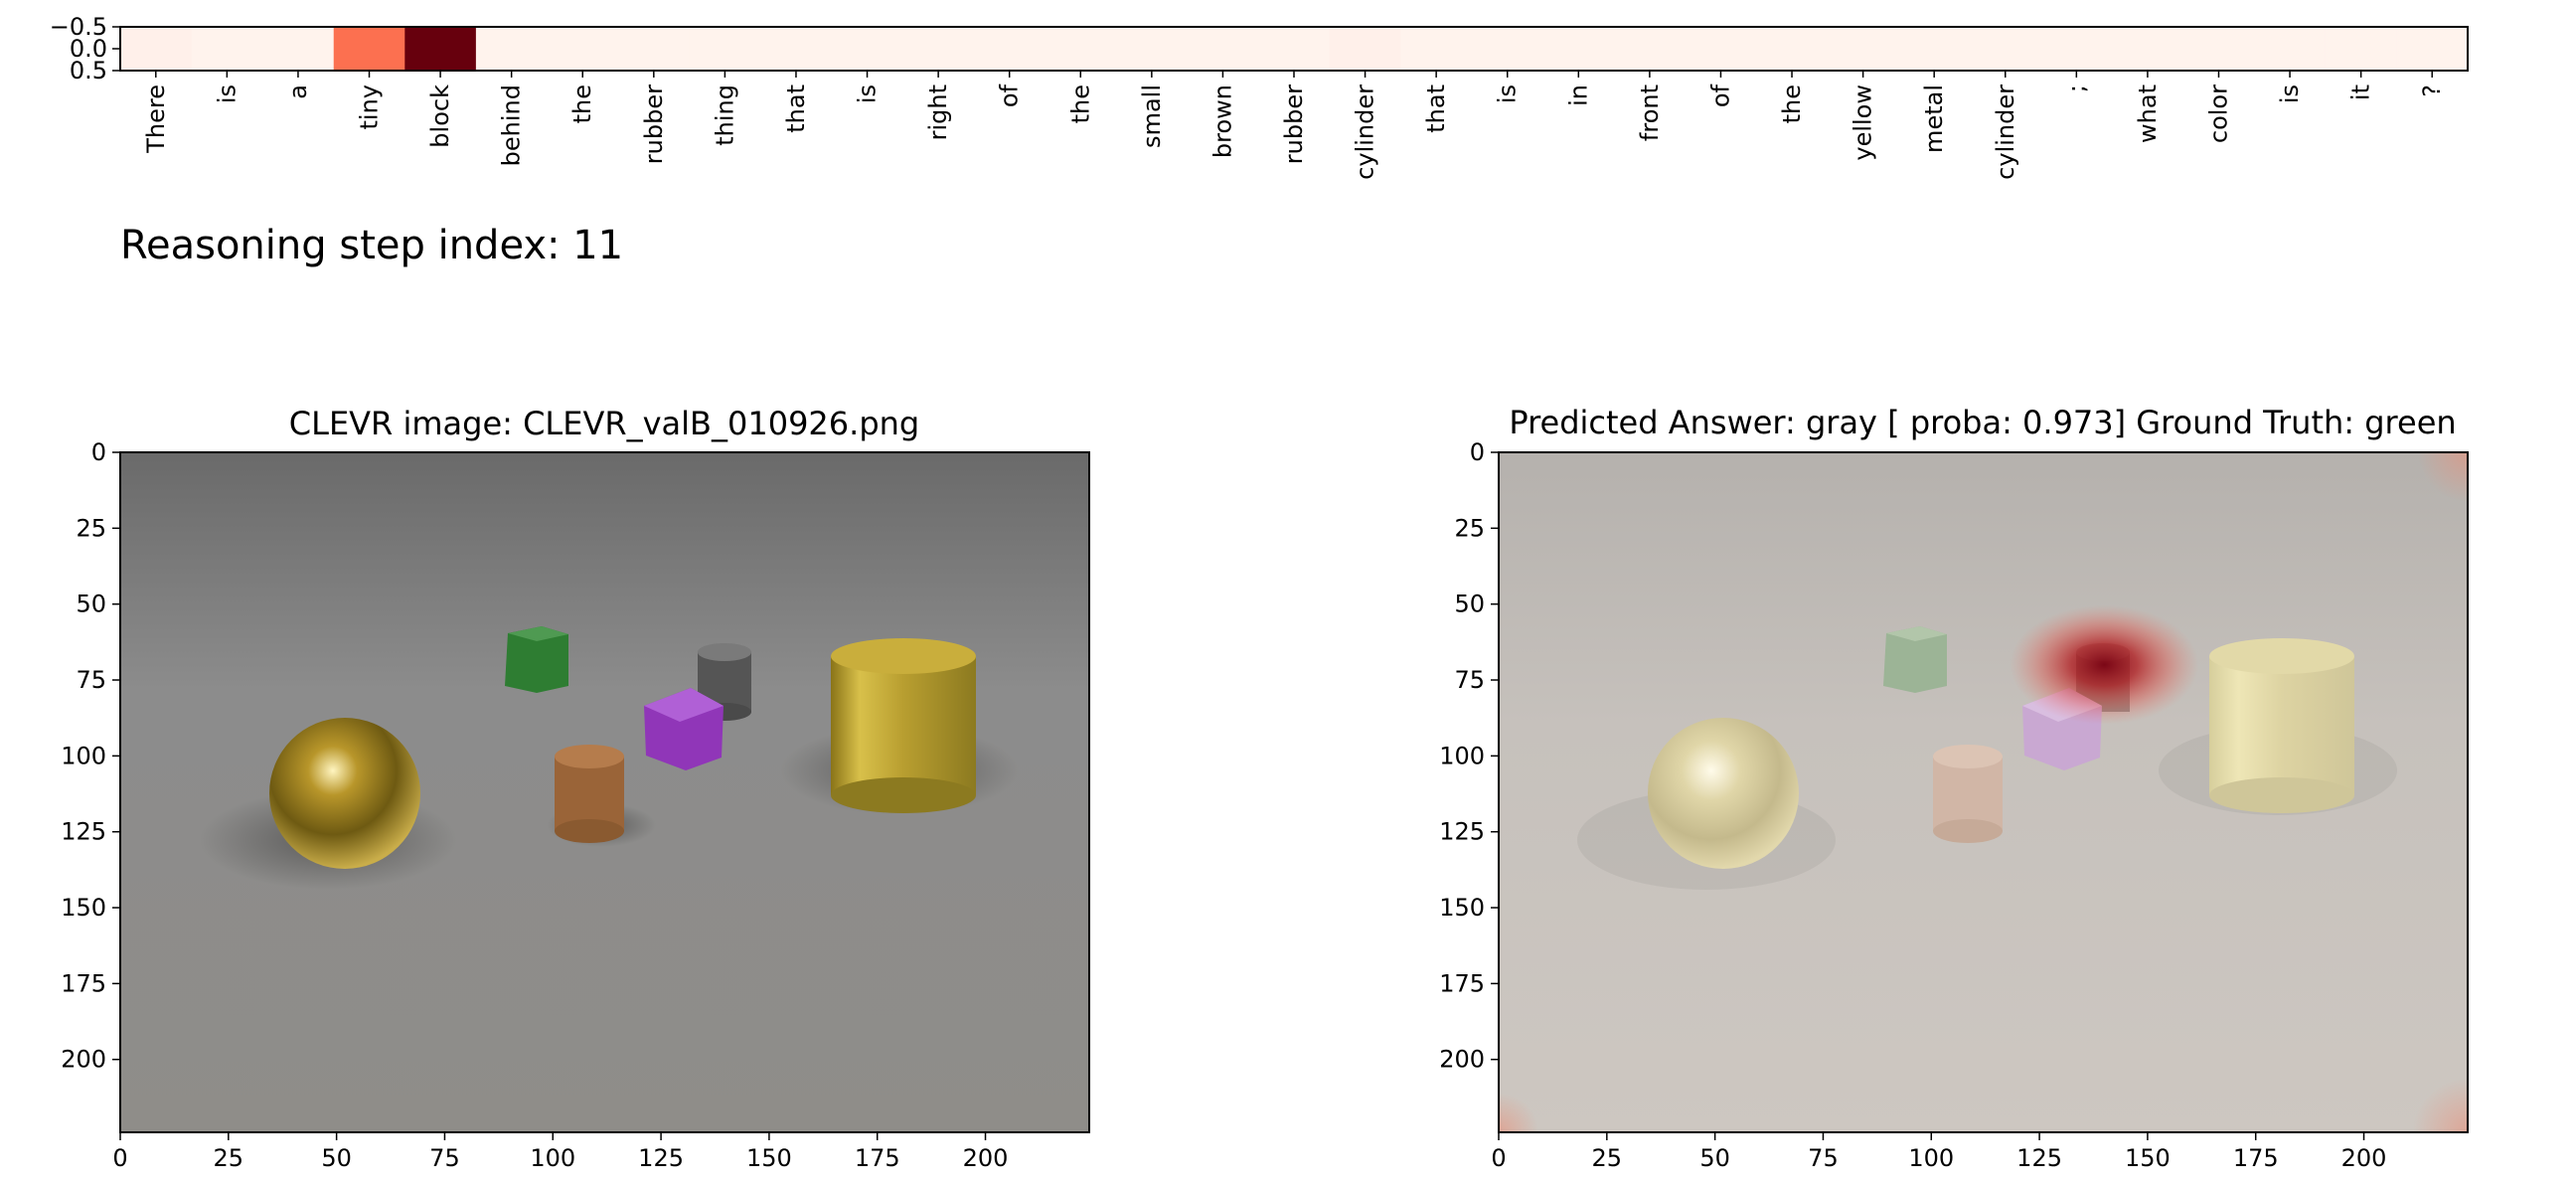  I want to click on token-label: it, so click(2361, 93).